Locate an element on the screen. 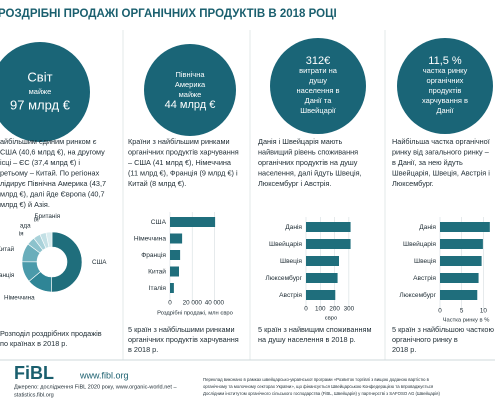 The width and height of the screenshot is (495, 400). paragraph-line: – США (41 млрд €), Німеччина is located at coordinates (180, 162).